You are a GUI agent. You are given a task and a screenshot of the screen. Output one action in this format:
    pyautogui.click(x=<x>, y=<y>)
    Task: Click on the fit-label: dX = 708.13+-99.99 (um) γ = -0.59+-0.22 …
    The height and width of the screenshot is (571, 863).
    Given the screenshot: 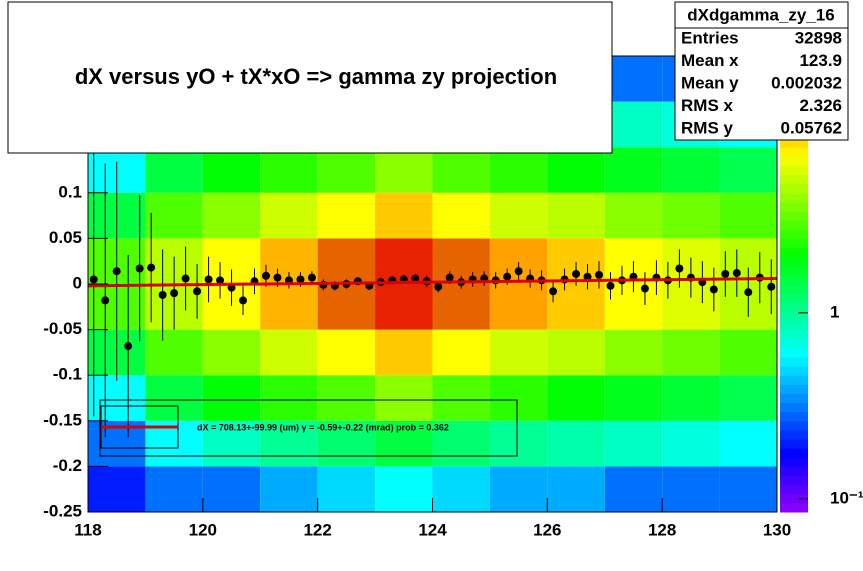 What is the action you would take?
    pyautogui.click(x=323, y=427)
    